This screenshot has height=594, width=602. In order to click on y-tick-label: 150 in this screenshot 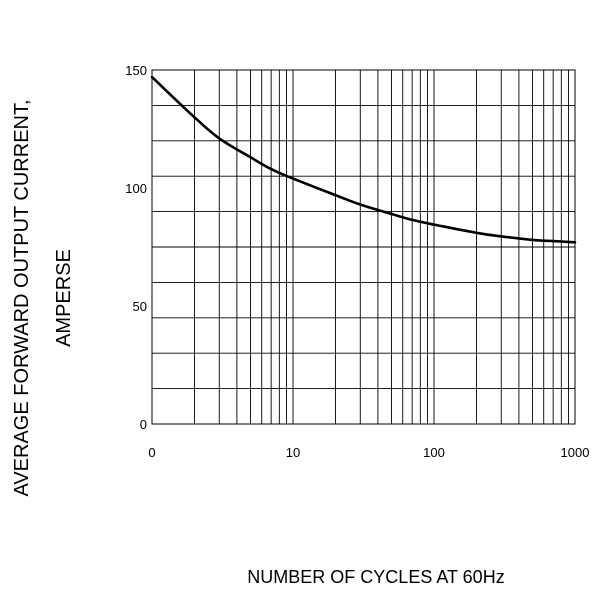, I will do `click(136, 70)`.